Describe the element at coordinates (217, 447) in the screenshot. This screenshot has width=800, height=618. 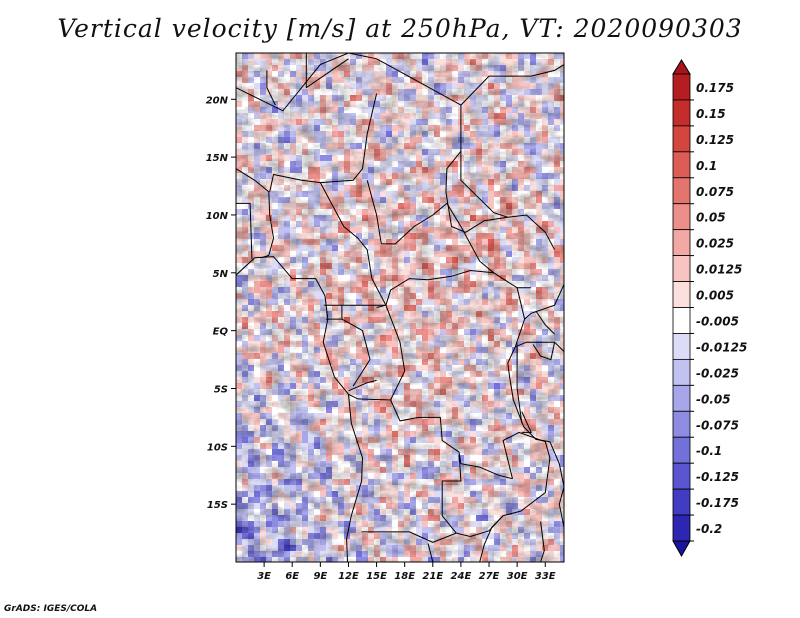
I see `lat-tick-label: 10S` at that location.